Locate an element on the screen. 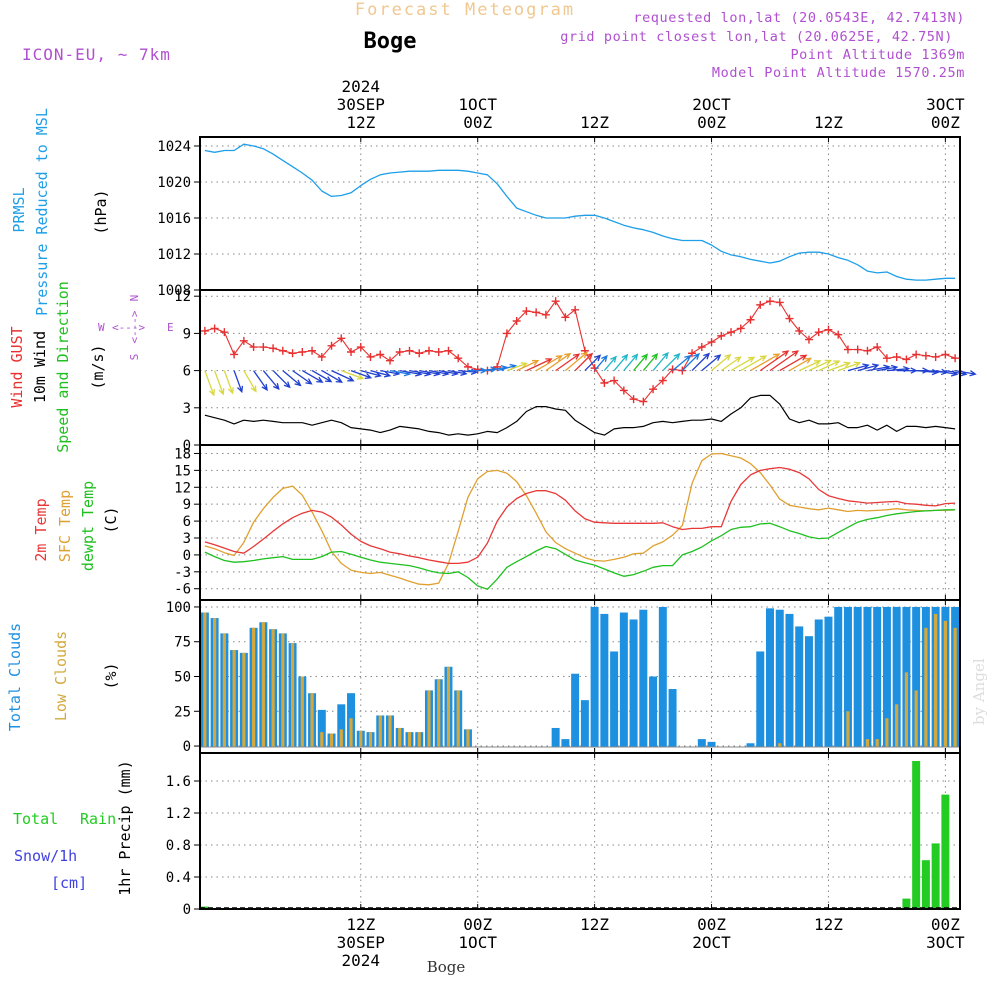  panel-frame is located at coordinates (580, 522).